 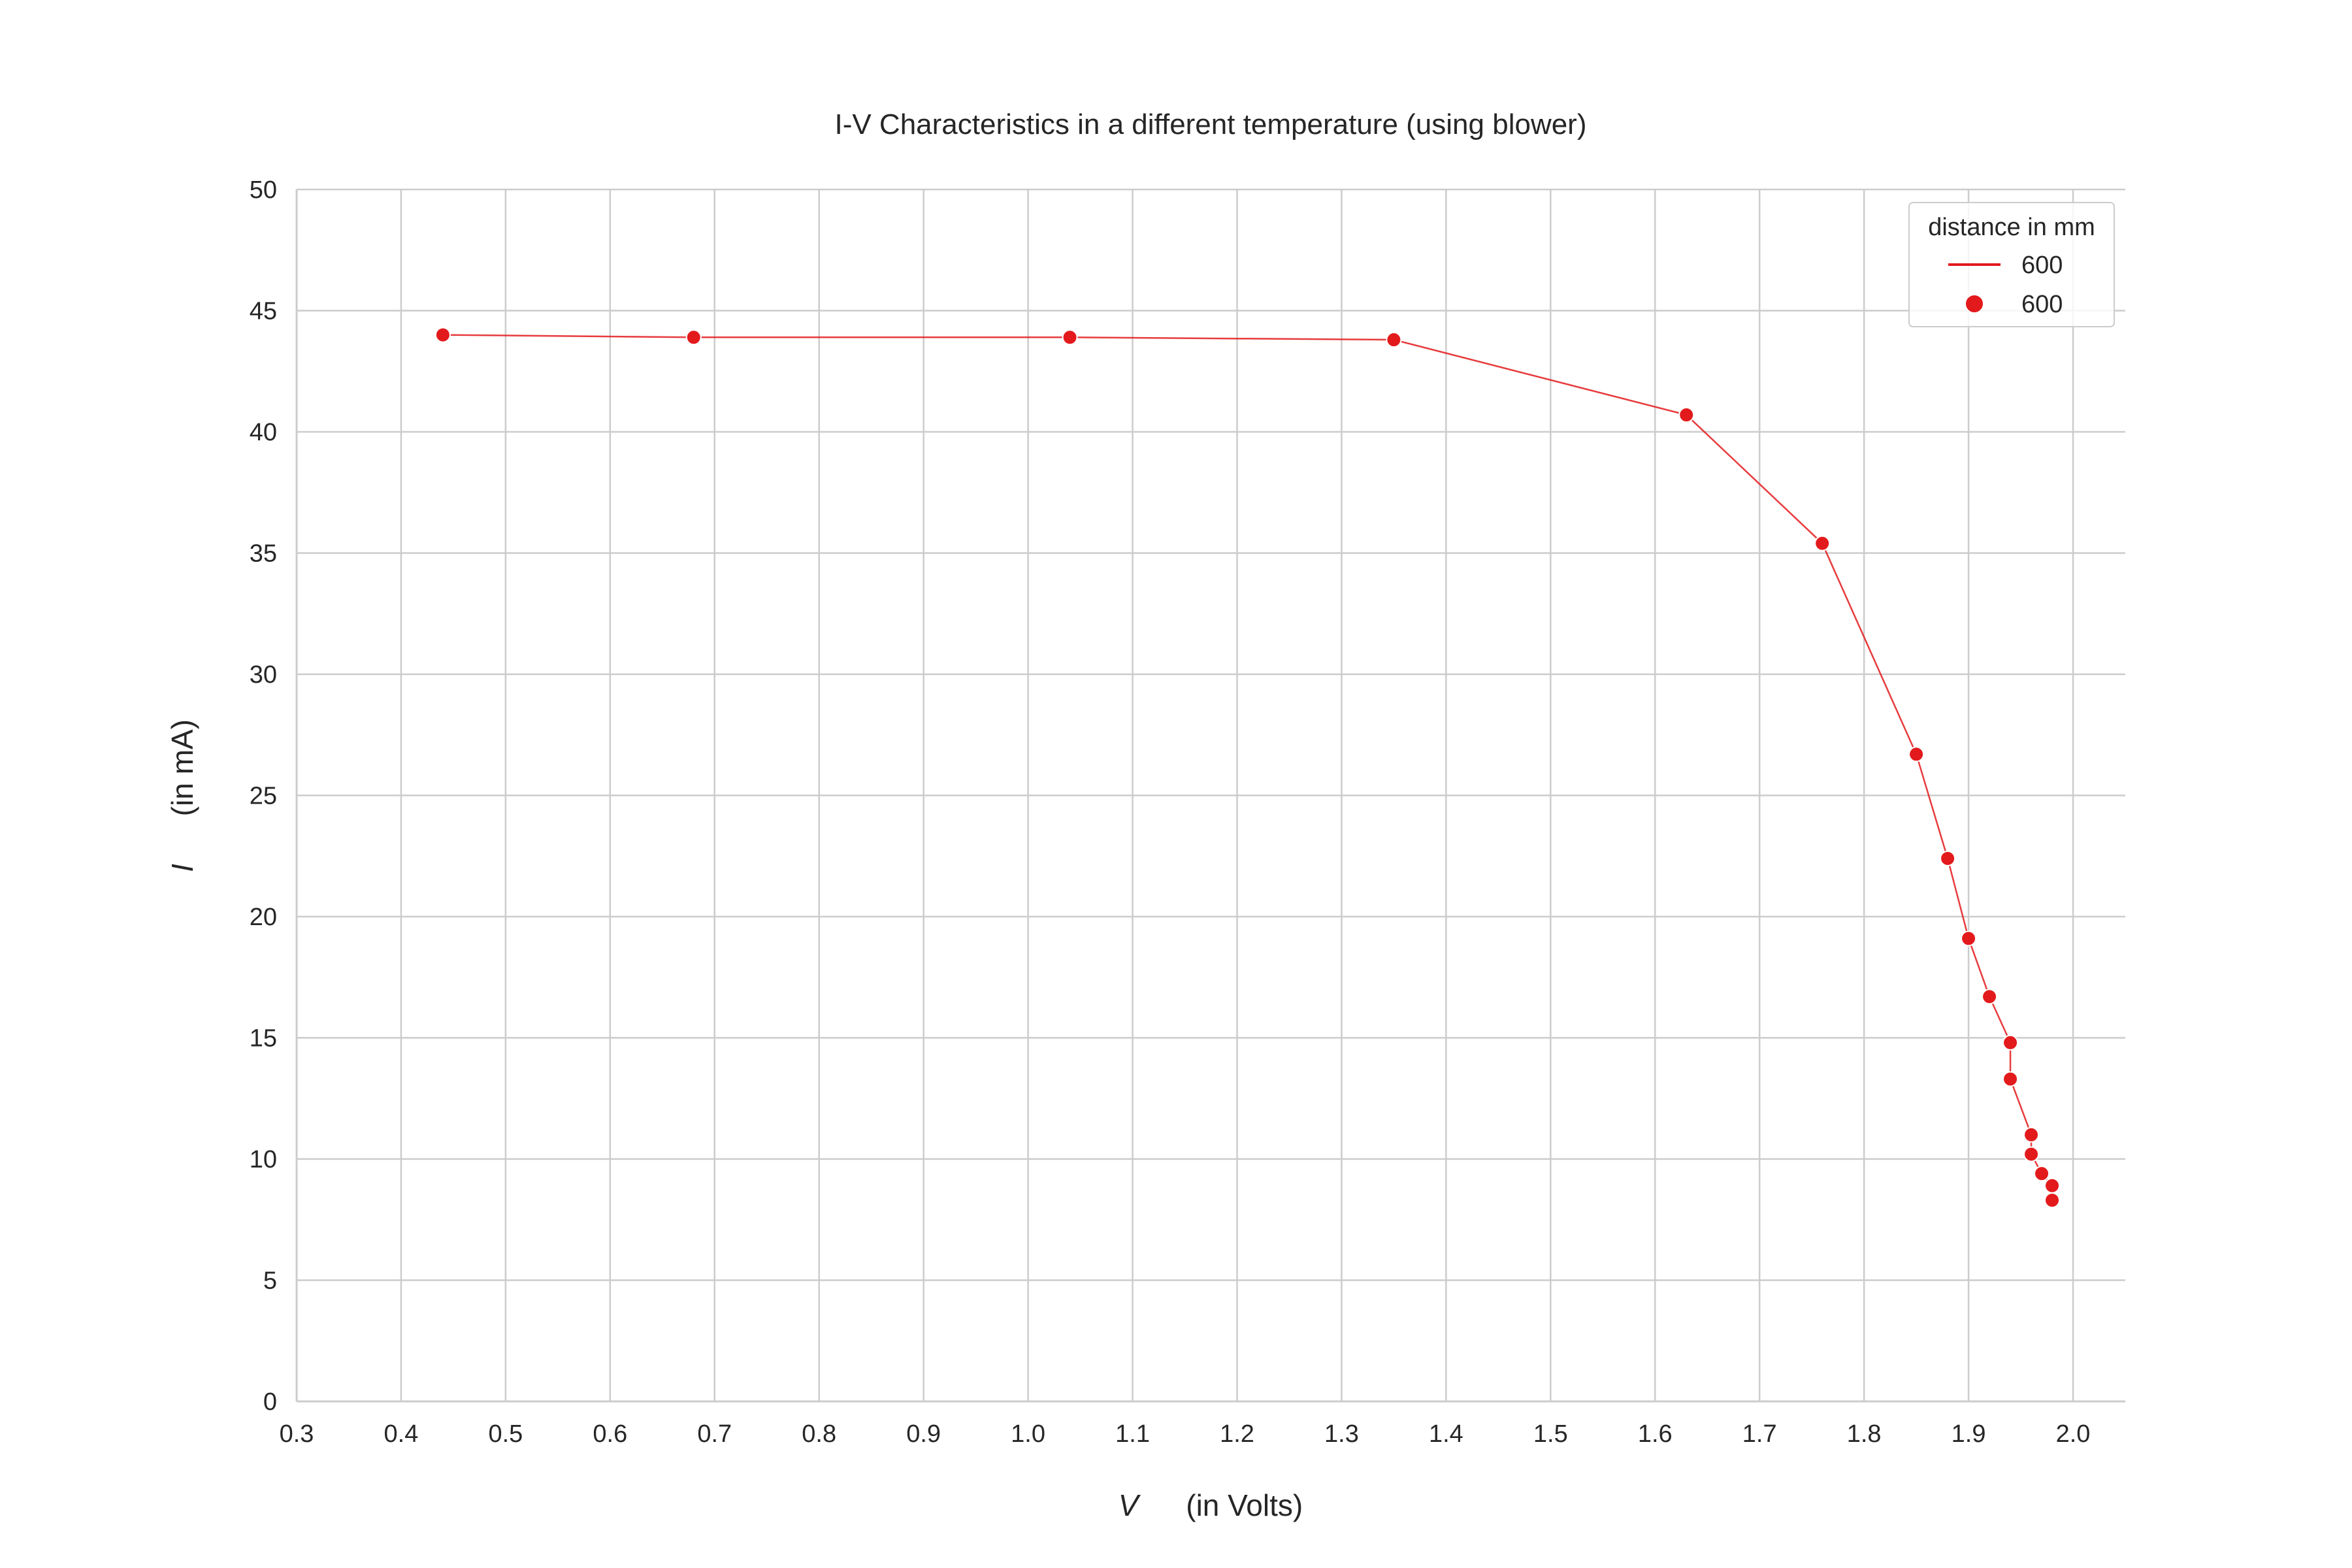 I want to click on x-tick-label: 1.4, so click(x=1446, y=1434).